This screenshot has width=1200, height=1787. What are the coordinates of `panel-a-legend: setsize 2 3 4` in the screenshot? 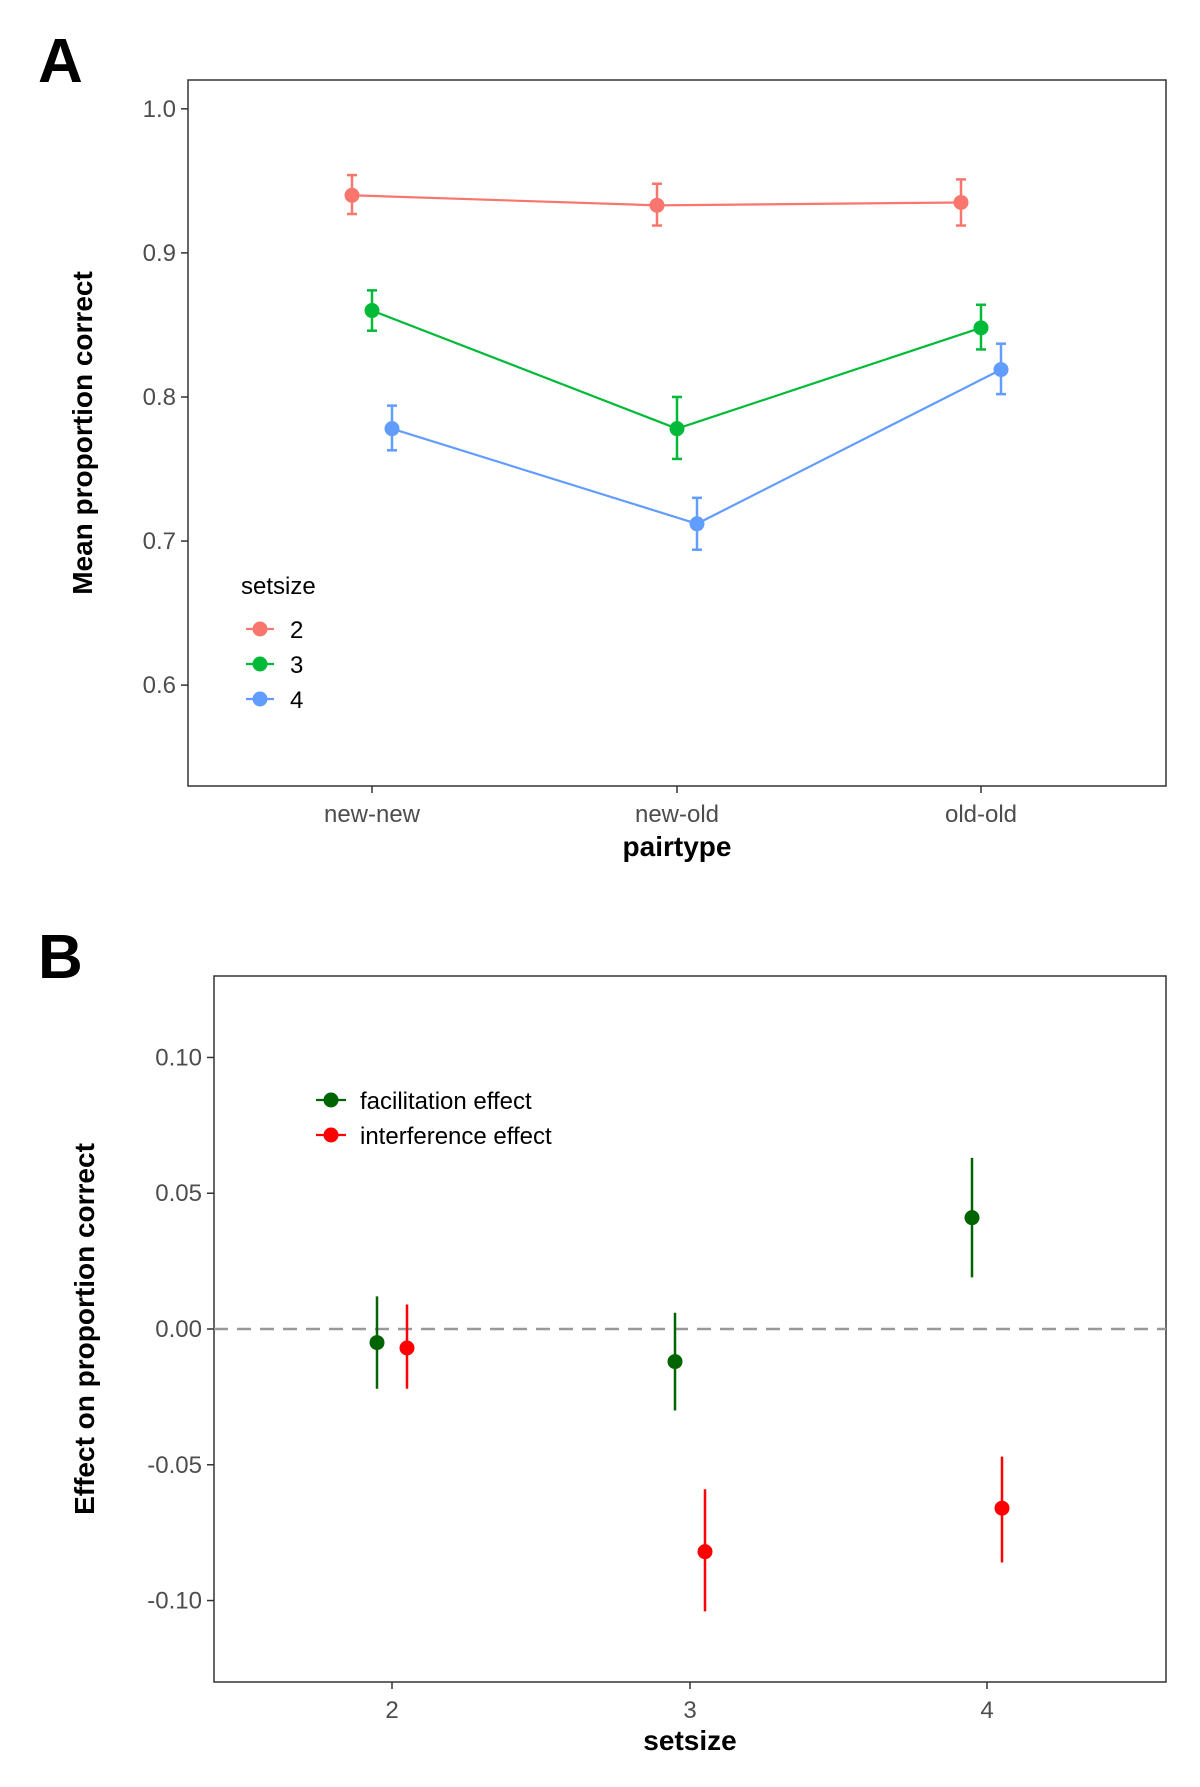 It's located at (278, 643).